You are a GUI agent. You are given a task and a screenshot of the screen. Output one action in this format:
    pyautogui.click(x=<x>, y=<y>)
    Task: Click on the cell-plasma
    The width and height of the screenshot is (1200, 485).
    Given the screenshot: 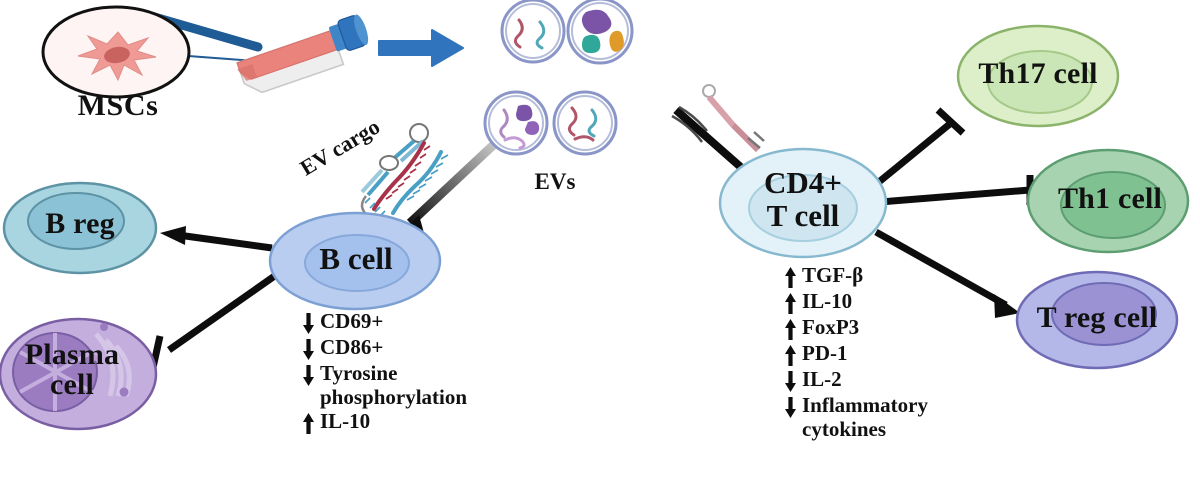 What is the action you would take?
    pyautogui.click(x=79, y=374)
    